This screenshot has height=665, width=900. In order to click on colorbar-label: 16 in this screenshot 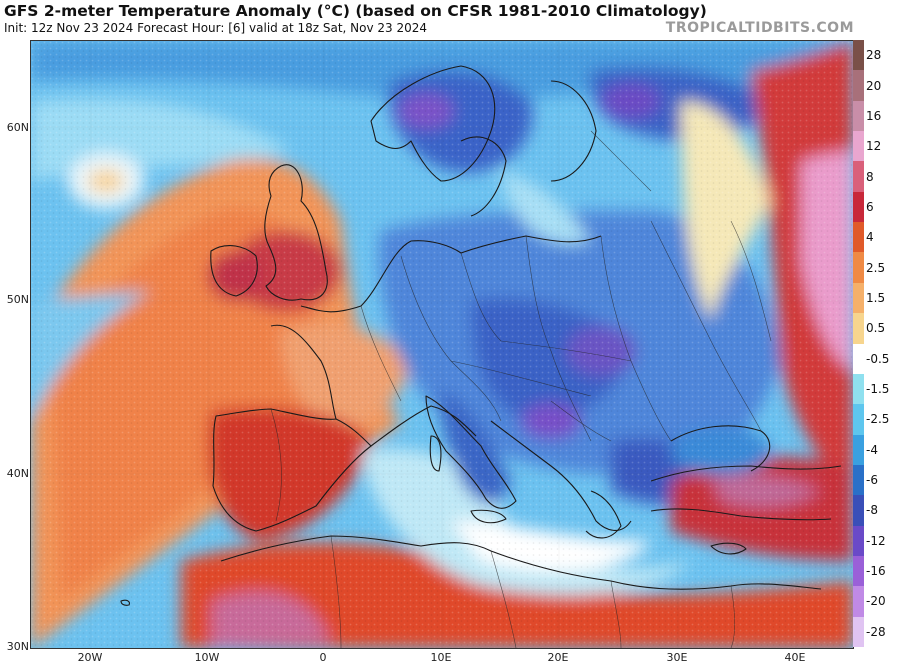, I will do `click(874, 115)`.